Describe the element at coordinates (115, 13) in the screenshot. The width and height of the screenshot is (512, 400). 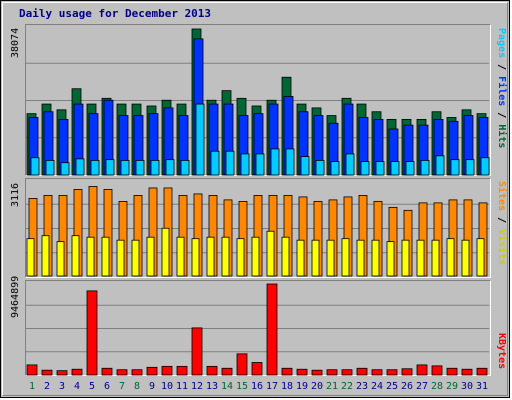
I see `chart-title: Daily usage for December 2013` at that location.